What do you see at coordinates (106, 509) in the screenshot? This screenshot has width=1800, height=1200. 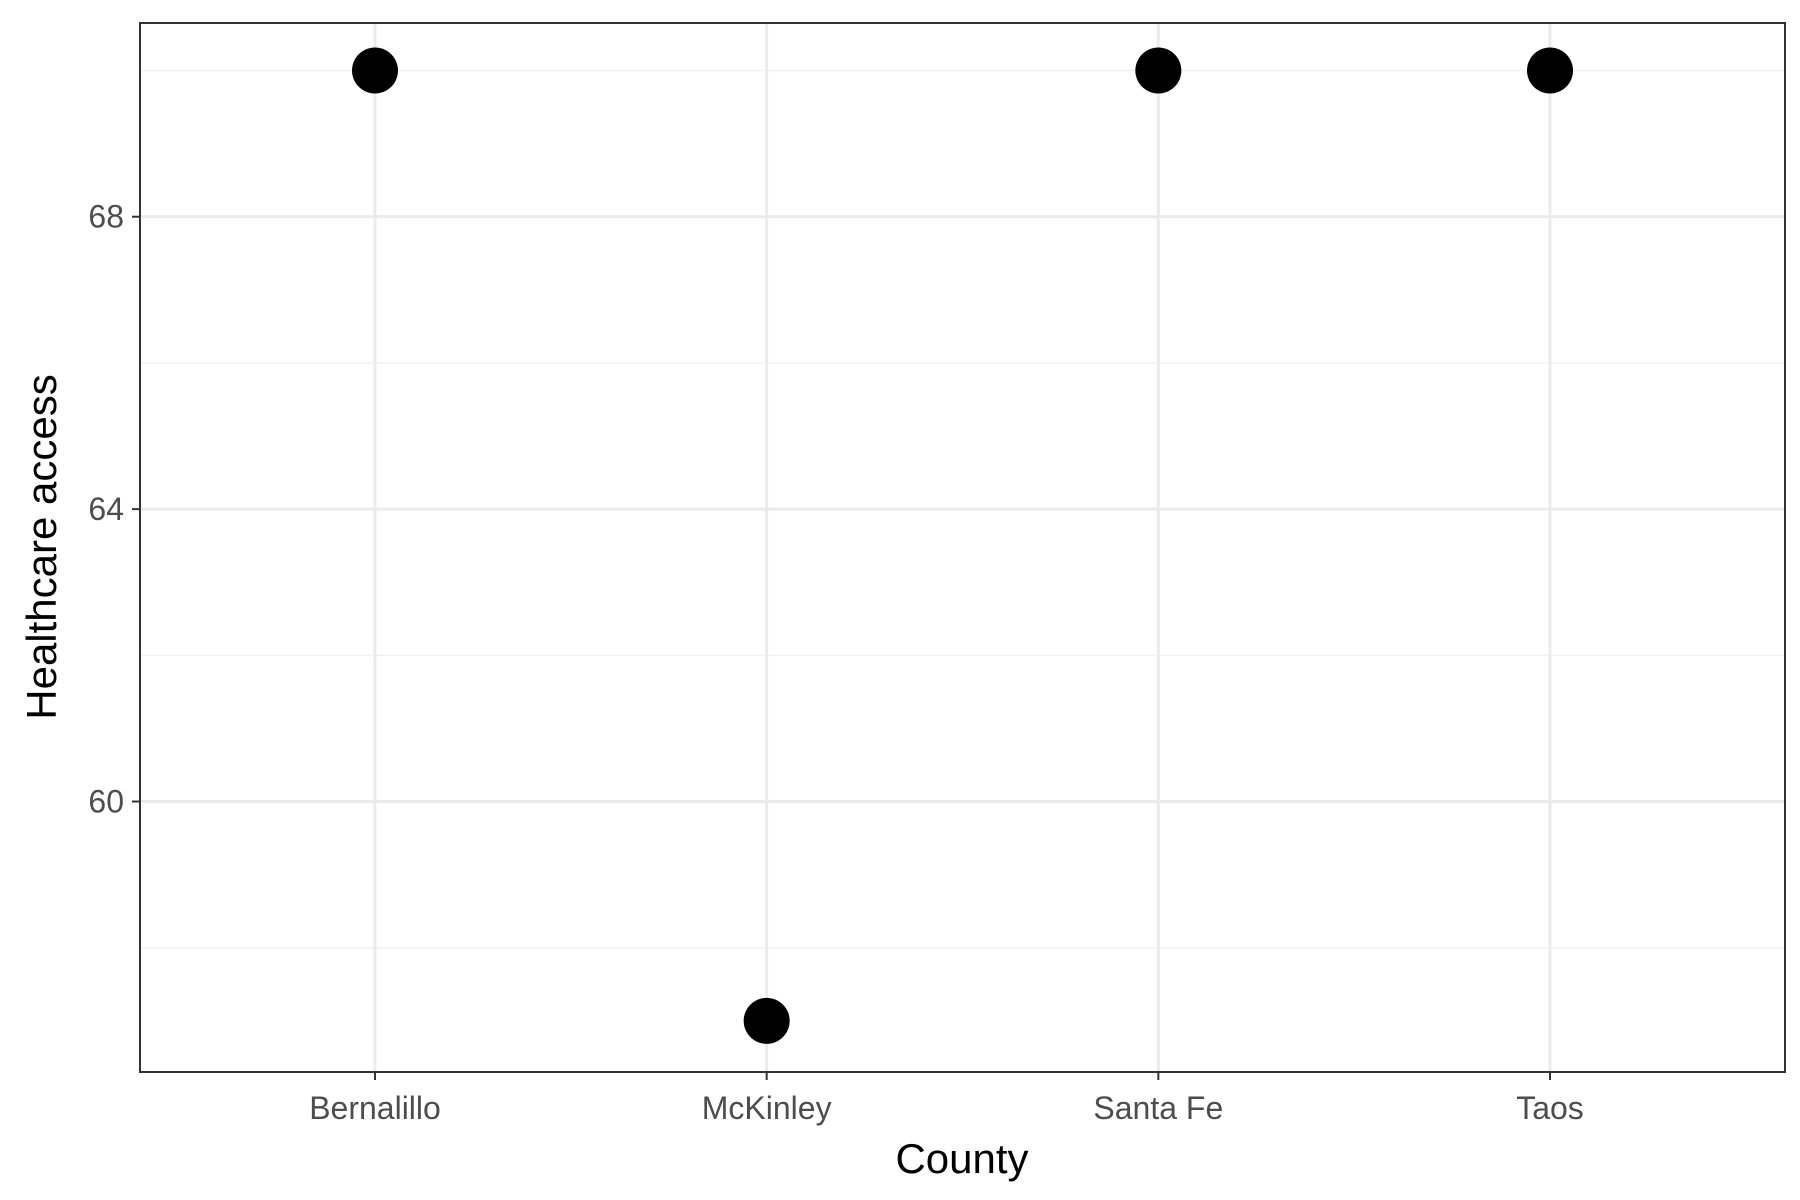 I see `y-tick-label: 64` at bounding box center [106, 509].